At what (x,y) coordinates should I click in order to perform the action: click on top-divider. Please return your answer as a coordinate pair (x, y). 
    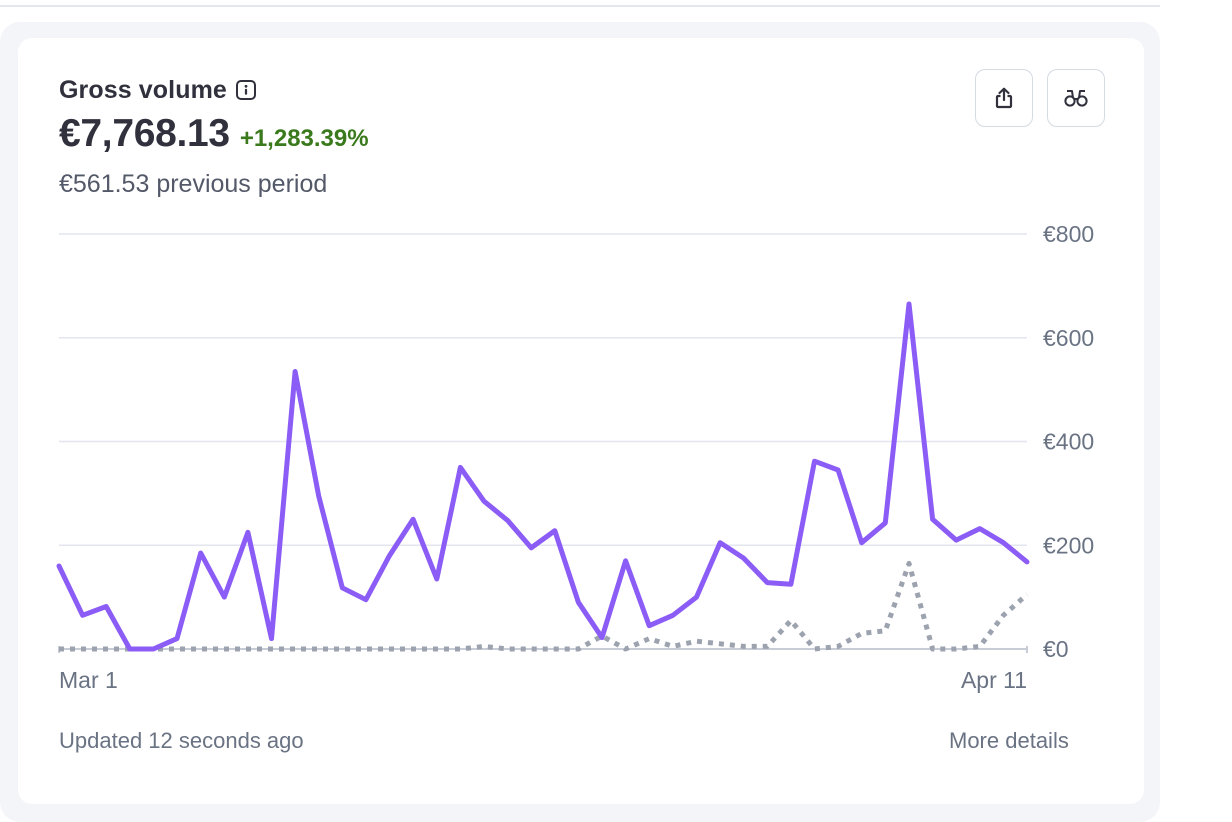
    Looking at the image, I should click on (580, 6).